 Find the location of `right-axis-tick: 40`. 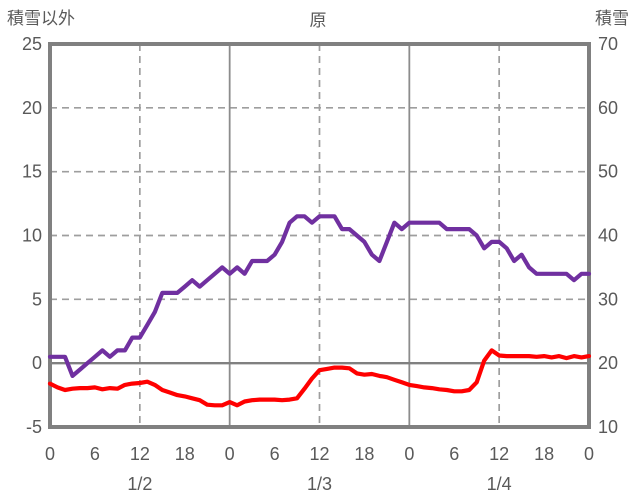

right-axis-tick: 40 is located at coordinates (608, 236).